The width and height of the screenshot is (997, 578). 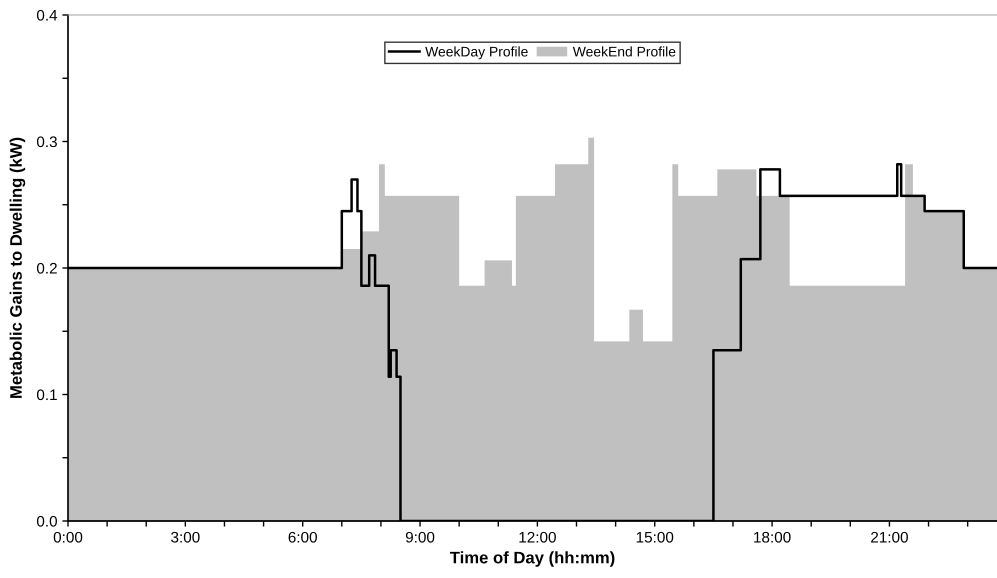 I want to click on x-tick-label: 9:00, so click(x=420, y=537).